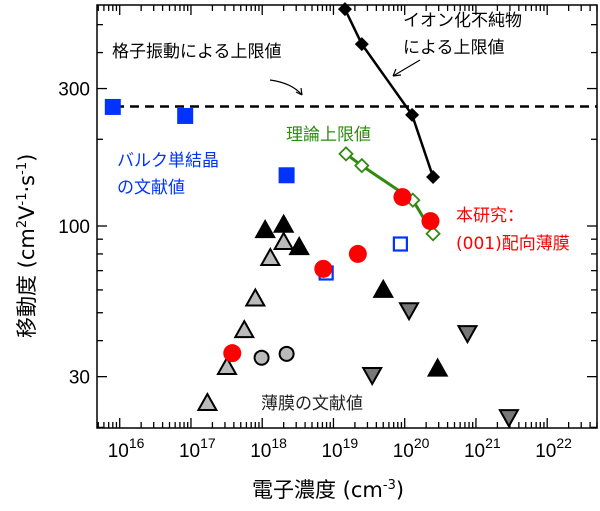  Describe the element at coordinates (268, 448) in the screenshot. I see `x-tick-label: 1018` at that location.